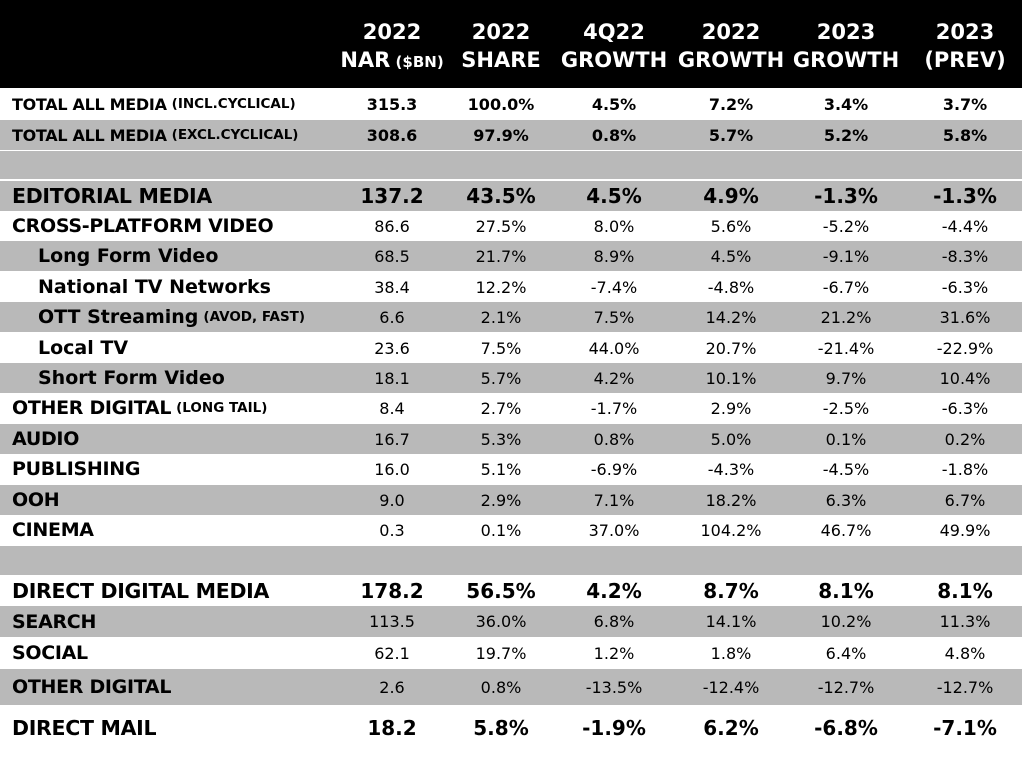 Image resolution: width=1024 pixels, height=760 pixels. I want to click on table-cell: 8.0%, so click(614, 226).